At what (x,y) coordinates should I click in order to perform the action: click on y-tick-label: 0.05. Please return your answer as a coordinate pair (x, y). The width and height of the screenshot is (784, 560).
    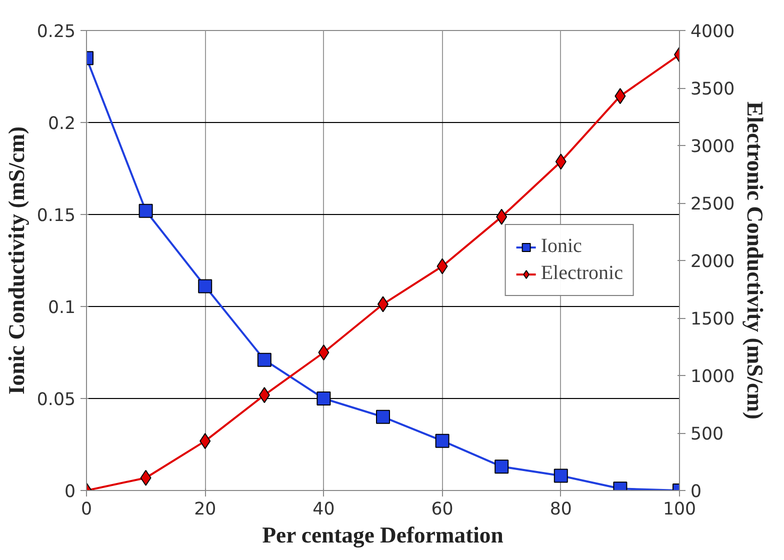
    Looking at the image, I should click on (56, 400).